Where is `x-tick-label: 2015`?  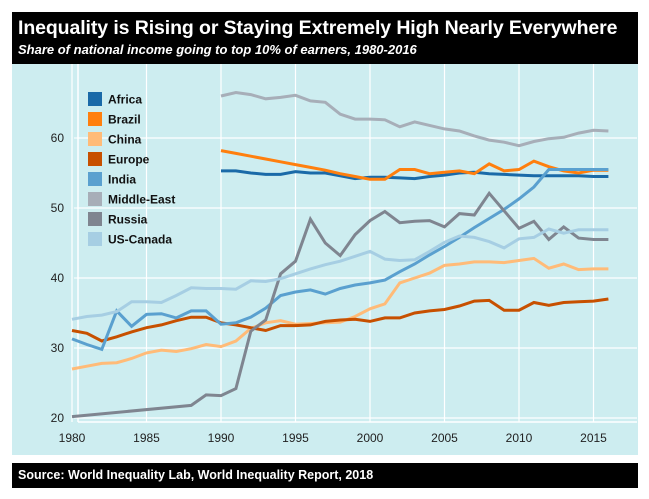
x-tick-label: 2015 is located at coordinates (593, 438).